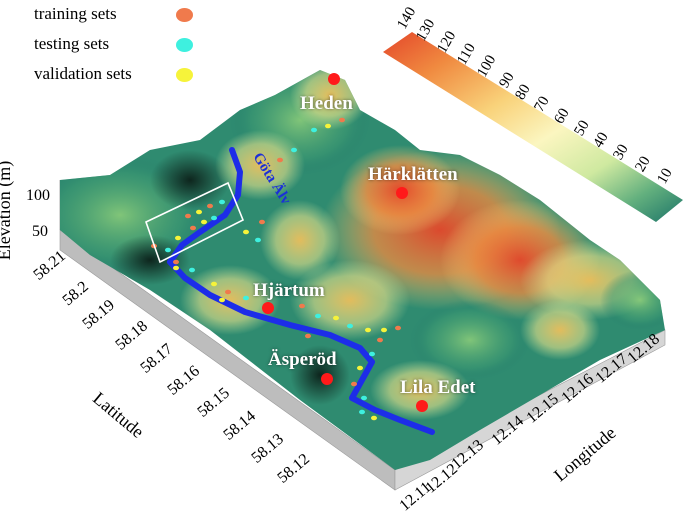  What do you see at coordinates (402, 193) in the screenshot?
I see `marker-harklatten` at bounding box center [402, 193].